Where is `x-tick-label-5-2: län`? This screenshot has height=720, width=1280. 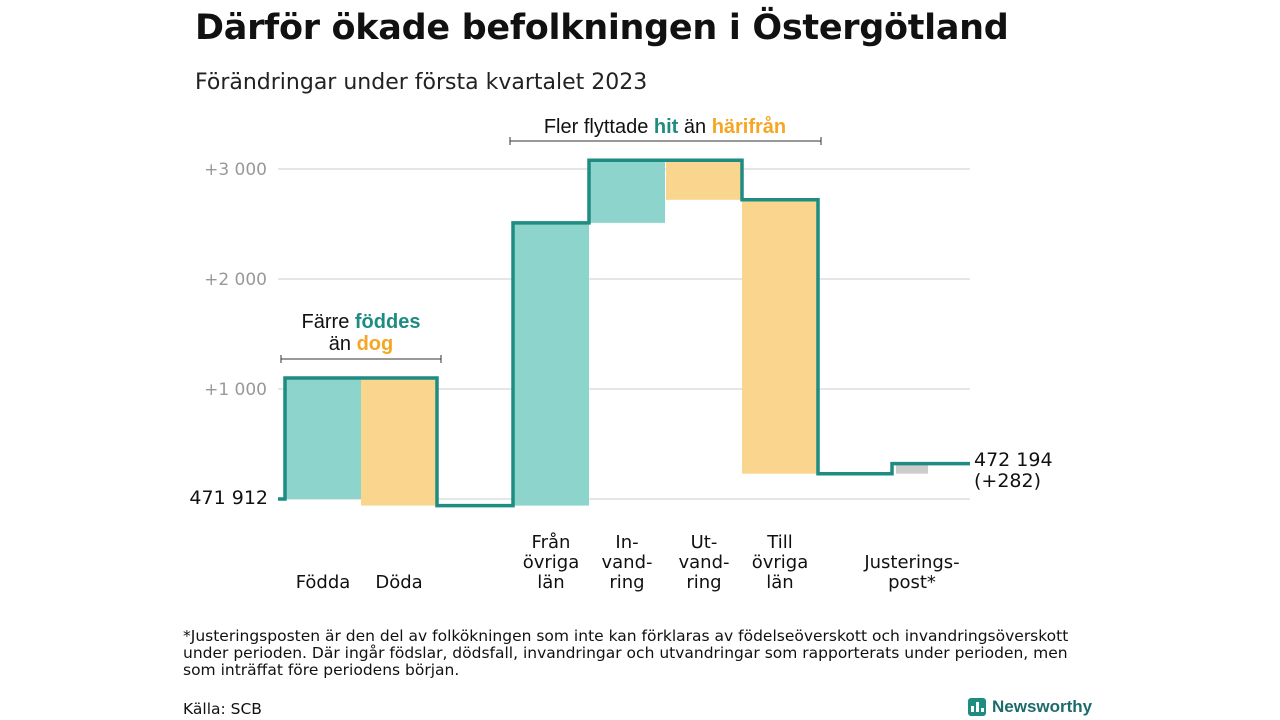 x-tick-label-5-2: län is located at coordinates (779, 582).